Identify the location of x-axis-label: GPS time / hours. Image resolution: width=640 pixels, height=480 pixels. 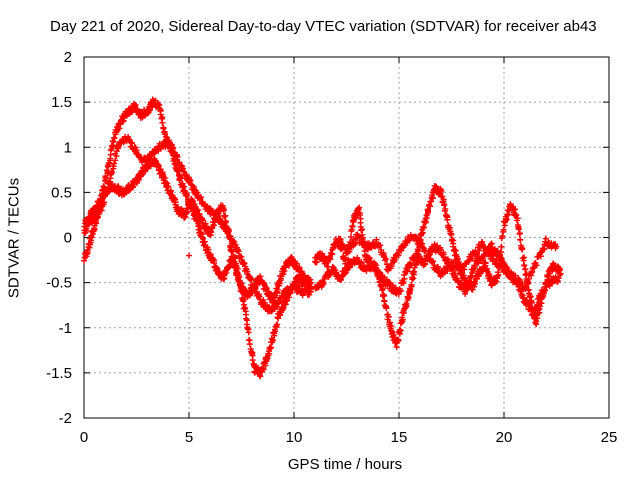
(345, 464).